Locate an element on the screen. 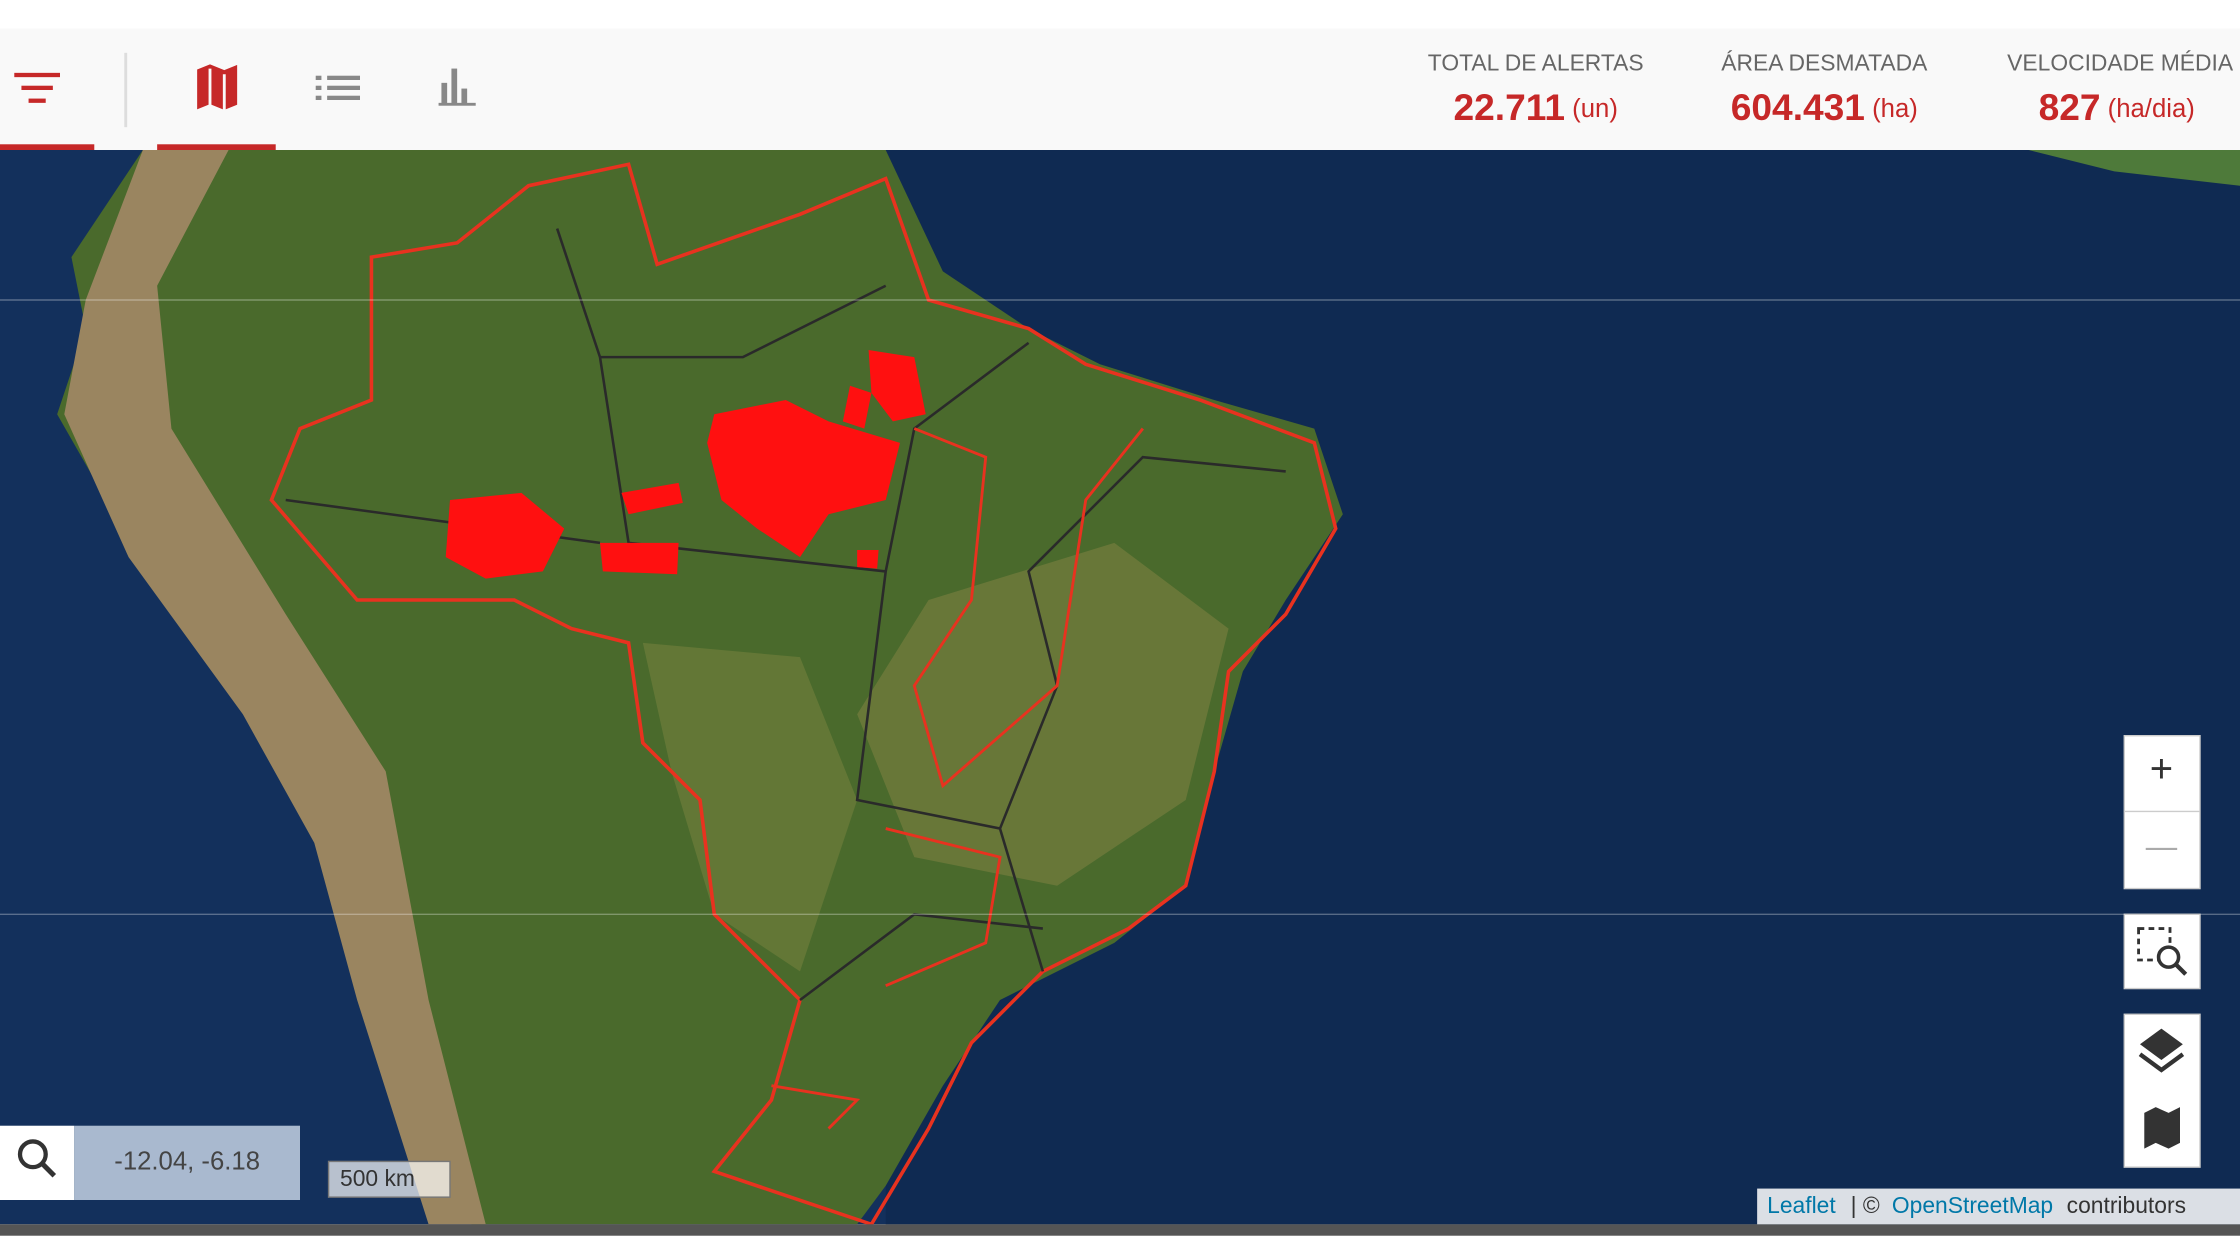 The width and height of the screenshot is (2240, 1260). zoom-out-button: — is located at coordinates (2162, 846).